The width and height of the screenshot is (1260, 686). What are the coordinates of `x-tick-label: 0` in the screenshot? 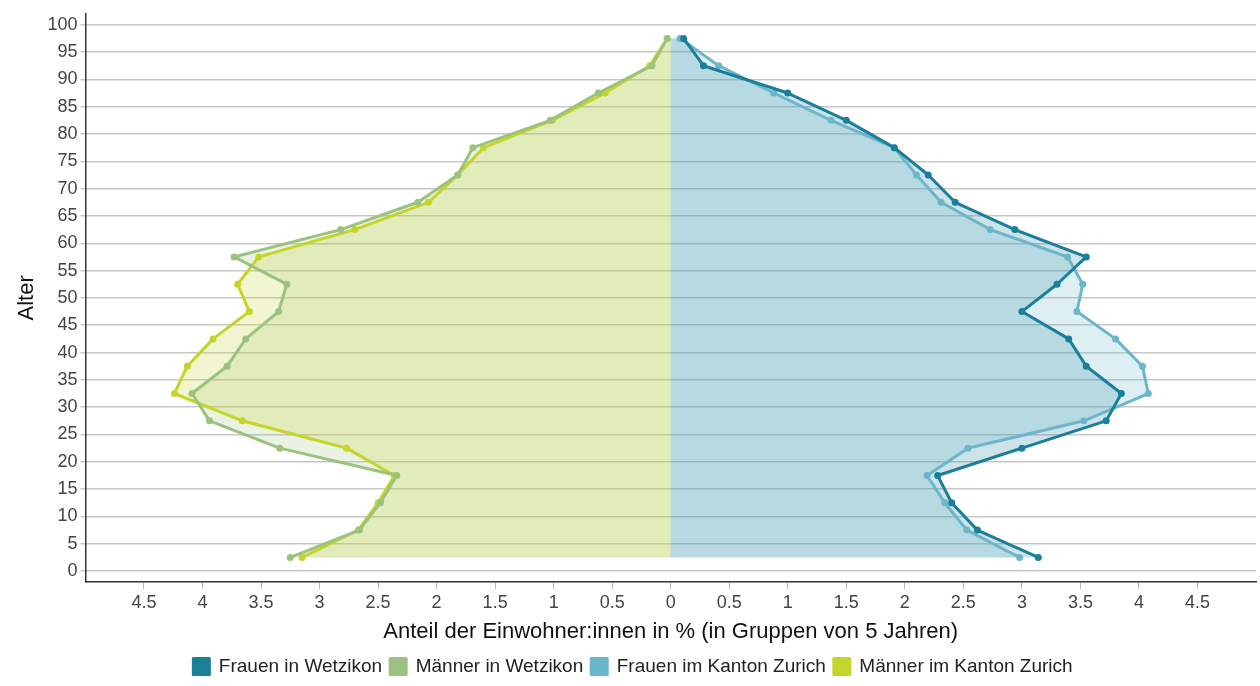 It's located at (670, 601).